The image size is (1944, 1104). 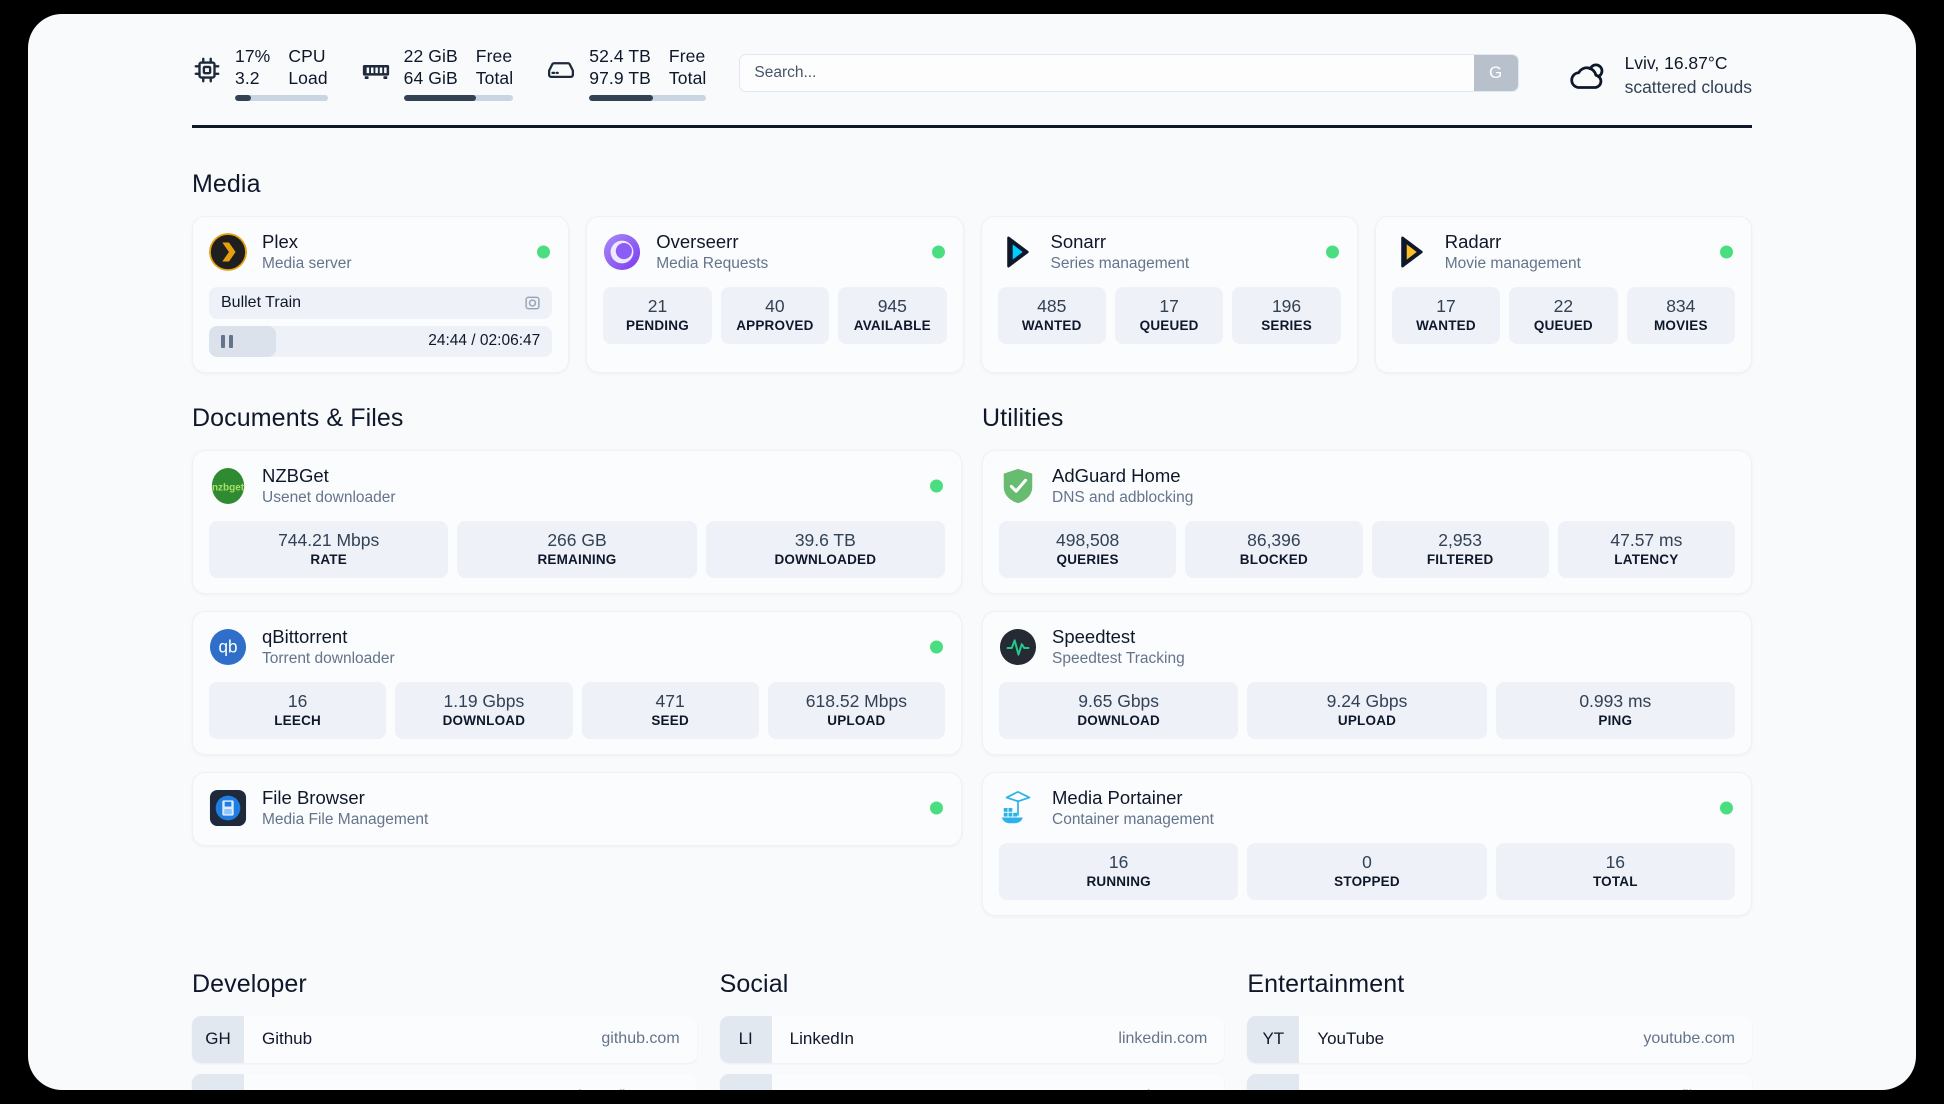 I want to click on search-box: G, so click(x=1129, y=73).